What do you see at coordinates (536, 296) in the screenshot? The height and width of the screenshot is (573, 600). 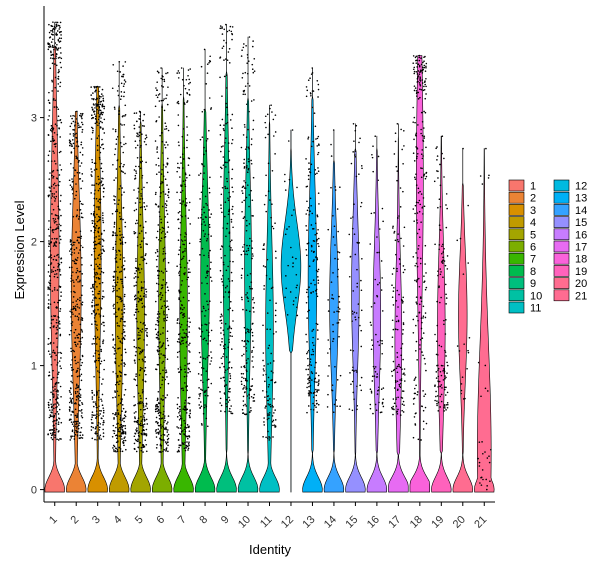 I see `legend-label-10: 10` at bounding box center [536, 296].